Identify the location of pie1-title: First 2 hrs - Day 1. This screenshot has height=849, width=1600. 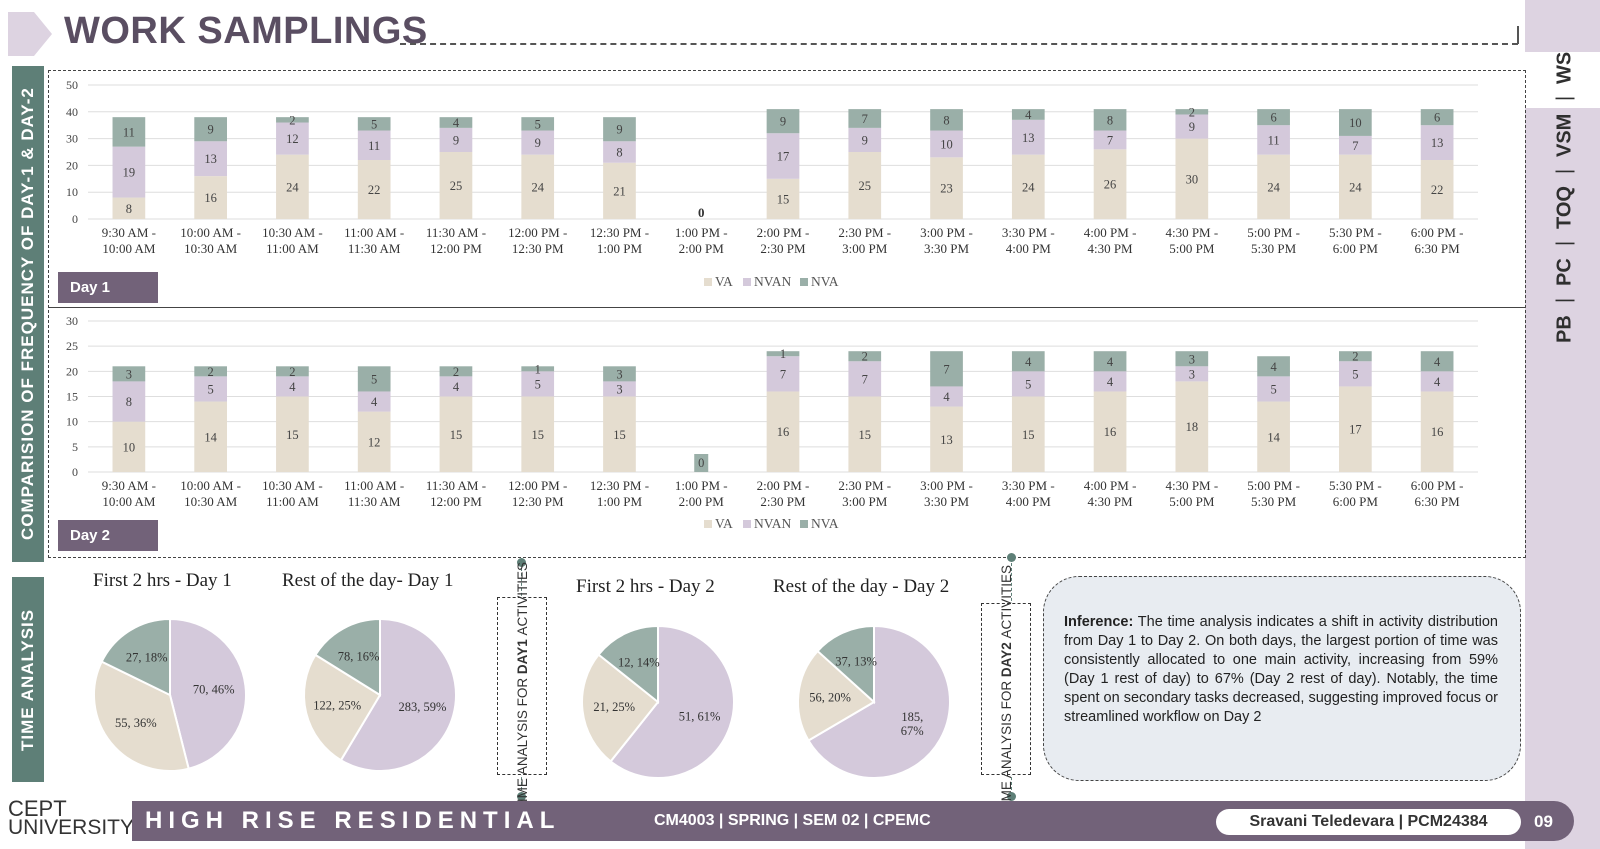
(162, 580).